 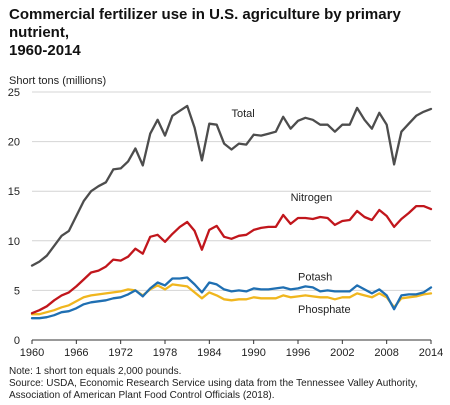 I want to click on x-tick-label-1996: 1996, so click(x=298, y=353).